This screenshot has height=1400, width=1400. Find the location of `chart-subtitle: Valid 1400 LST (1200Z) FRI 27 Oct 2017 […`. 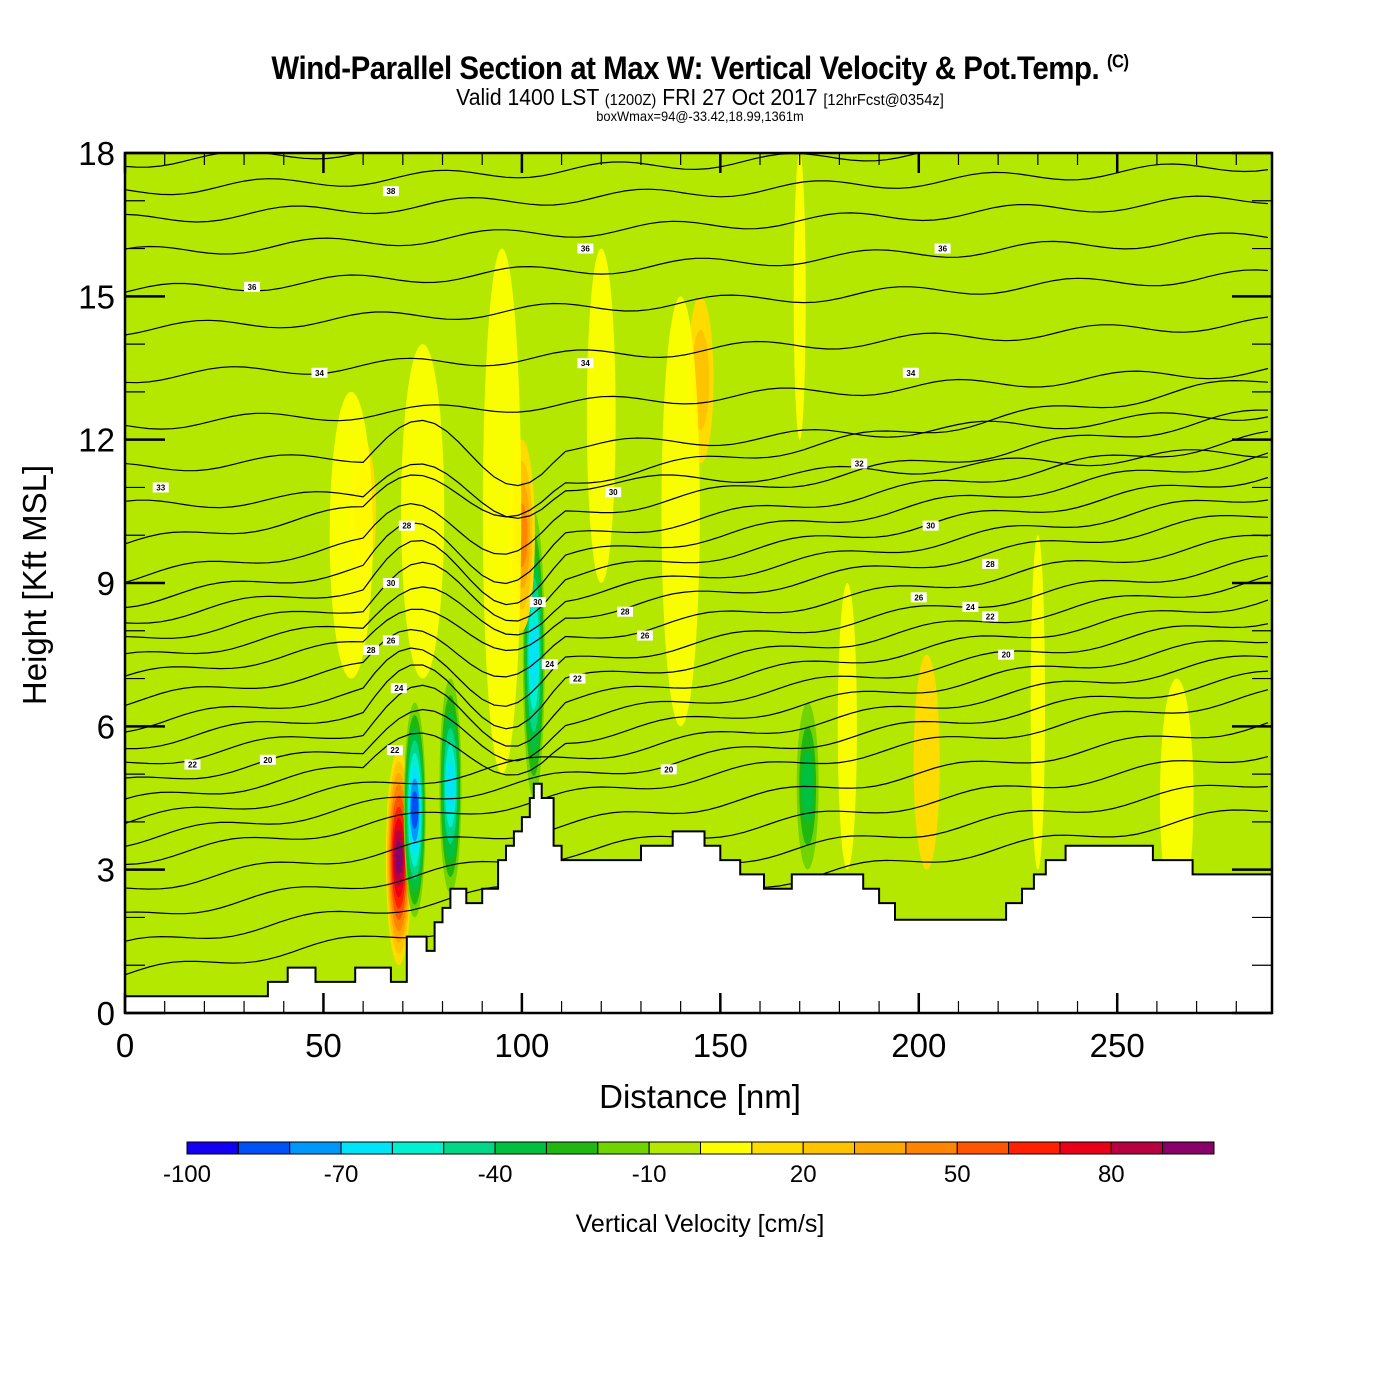

chart-subtitle: Valid 1400 LST (1200Z) FRI 27 Oct 2017 [… is located at coordinates (700, 97).